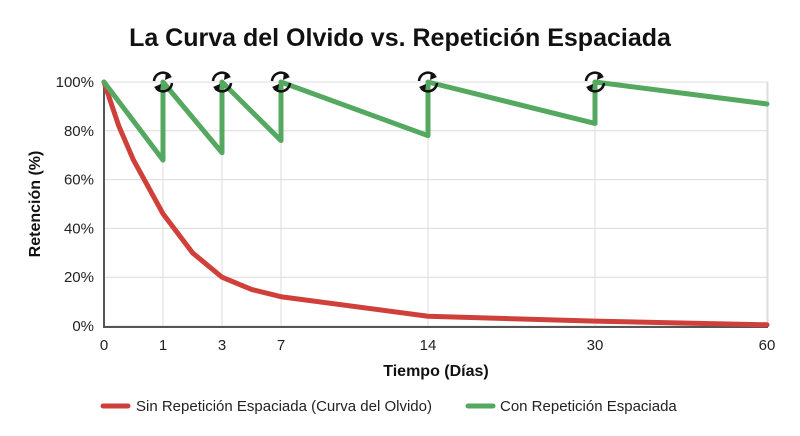 This screenshot has height=436, width=800. I want to click on y-tick-label: 60%, so click(79, 180).